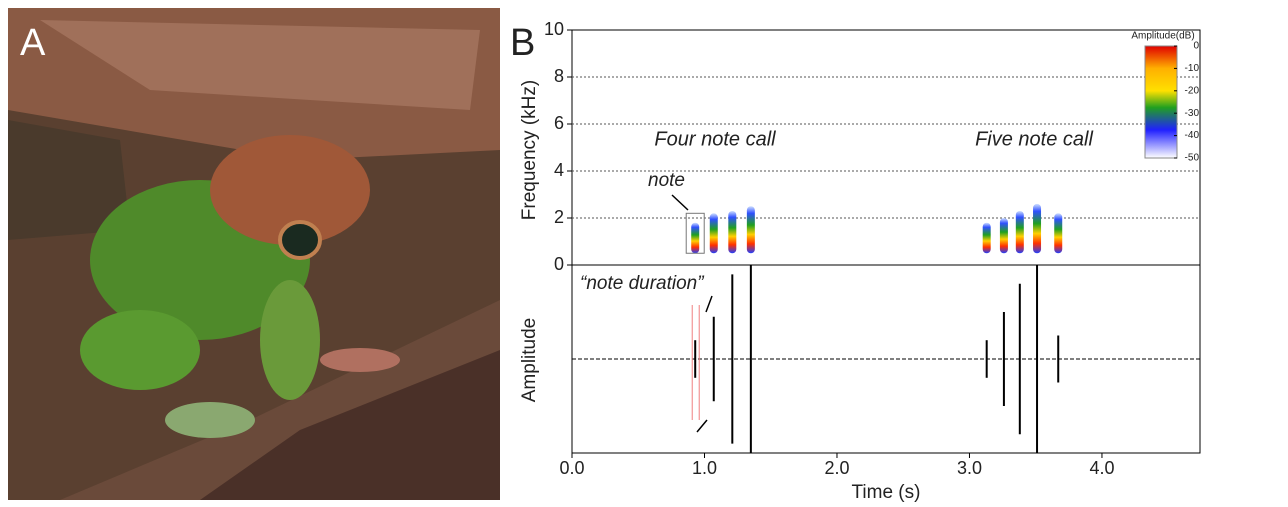 Image resolution: width=1288 pixels, height=507 pixels. What do you see at coordinates (559, 264) in the screenshot?
I see `y-tick-label: 0` at bounding box center [559, 264].